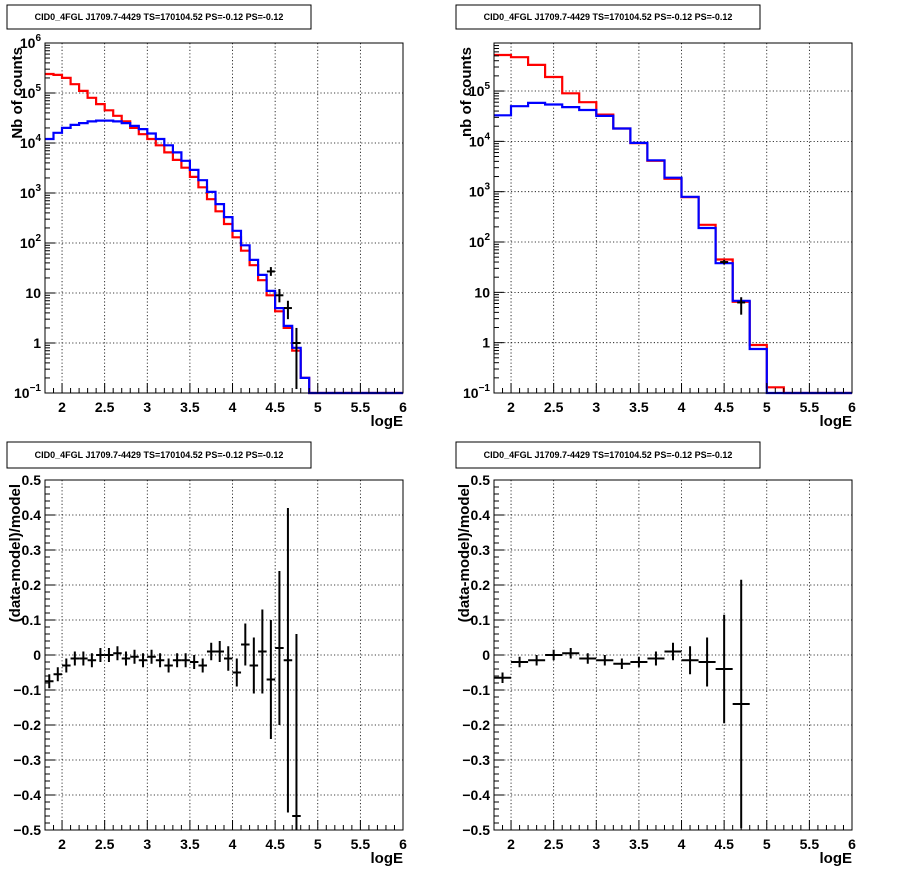 This screenshot has height=875, width=898. Describe the element at coordinates (31, 192) in the screenshot. I see `y-tick-label: 10³` at that location.